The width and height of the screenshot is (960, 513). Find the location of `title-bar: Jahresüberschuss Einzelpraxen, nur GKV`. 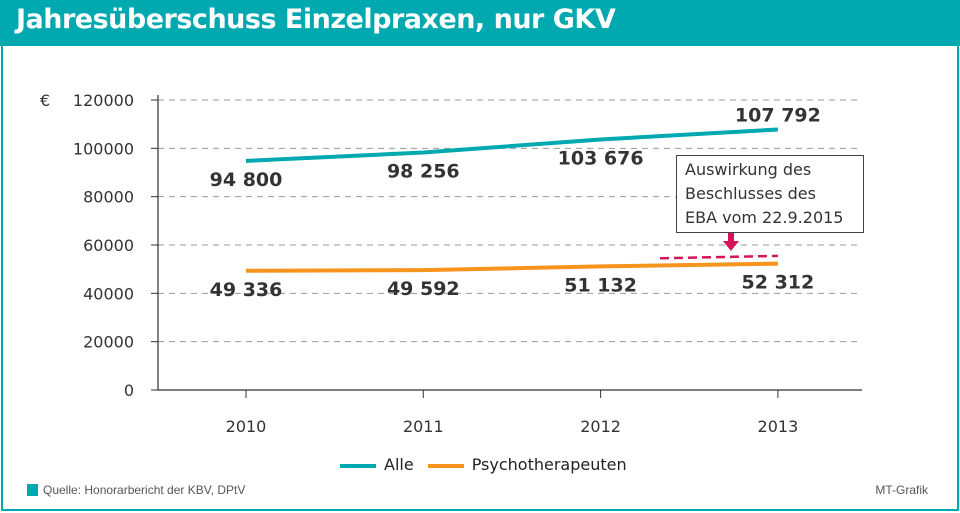

title-bar: Jahresüberschuss Einzelpraxen, nur GKV is located at coordinates (480, 23).